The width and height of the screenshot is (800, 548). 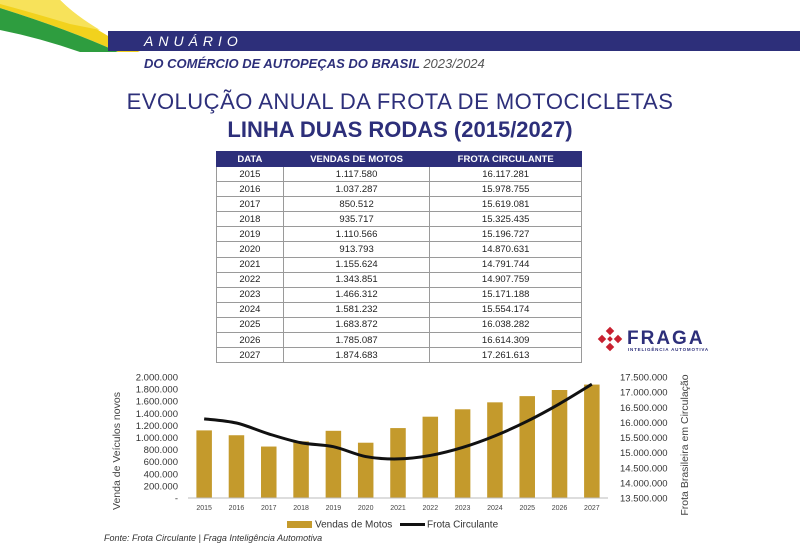 What do you see at coordinates (399, 355) in the screenshot?
I see `table-row: 2027 1.874.683 17.261.613` at bounding box center [399, 355].